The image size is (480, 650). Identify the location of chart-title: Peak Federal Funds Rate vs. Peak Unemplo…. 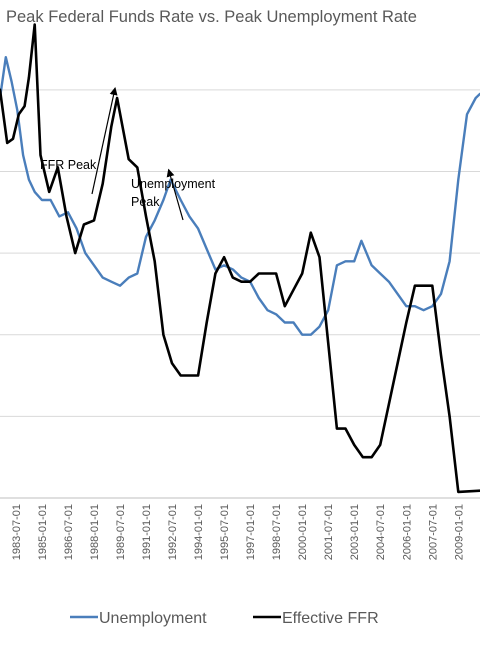
(211, 17).